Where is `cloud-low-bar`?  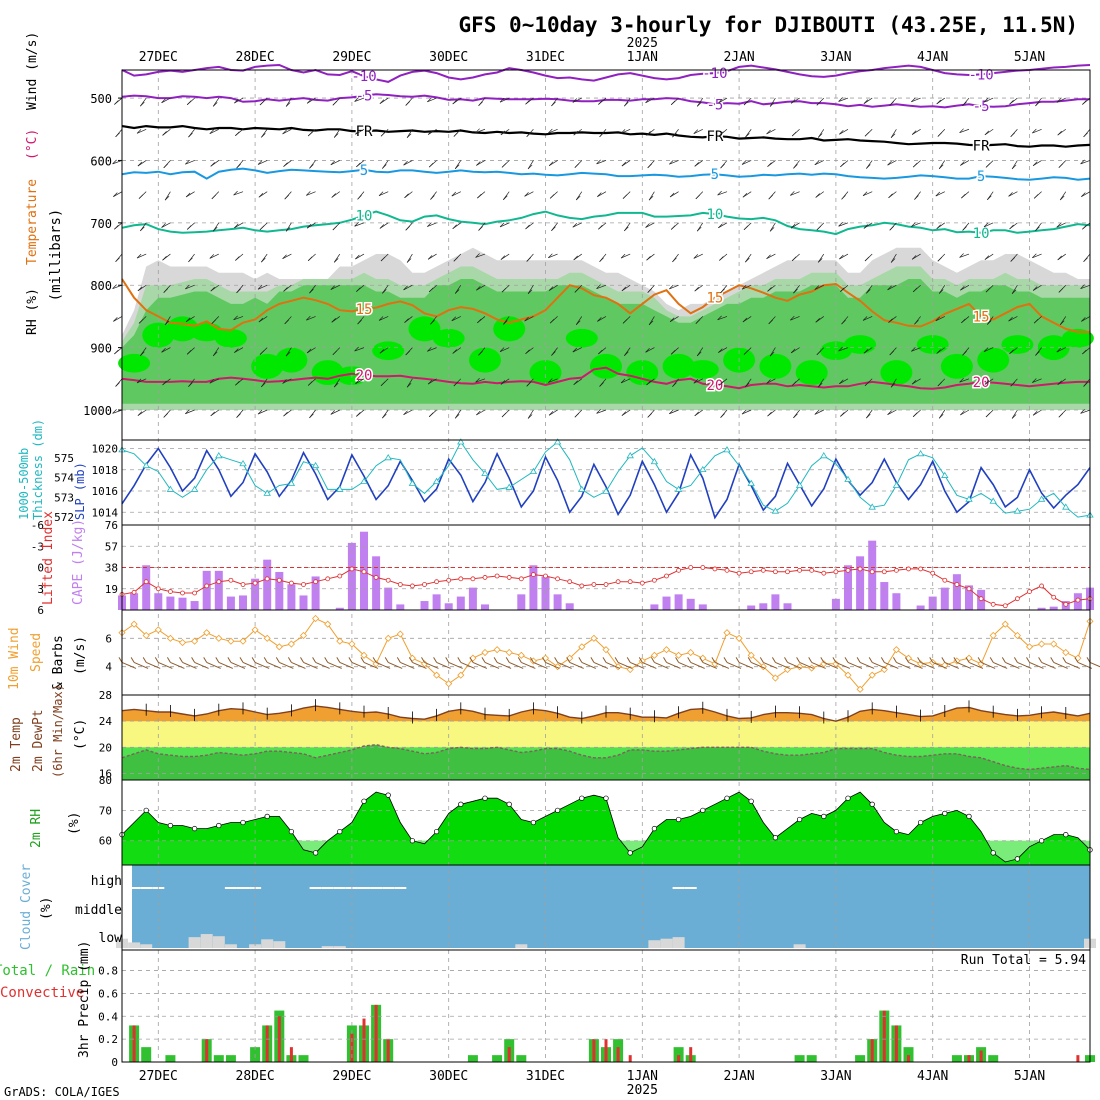 cloud-low-bar is located at coordinates (339, 947).